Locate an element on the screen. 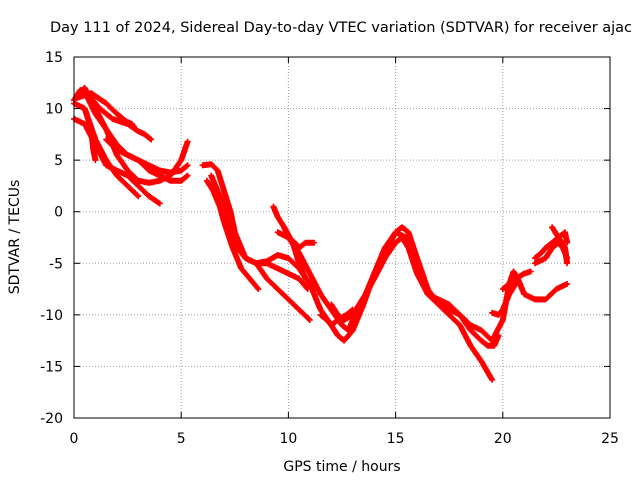 The height and width of the screenshot is (480, 640). series-markers is located at coordinates (383, 293).